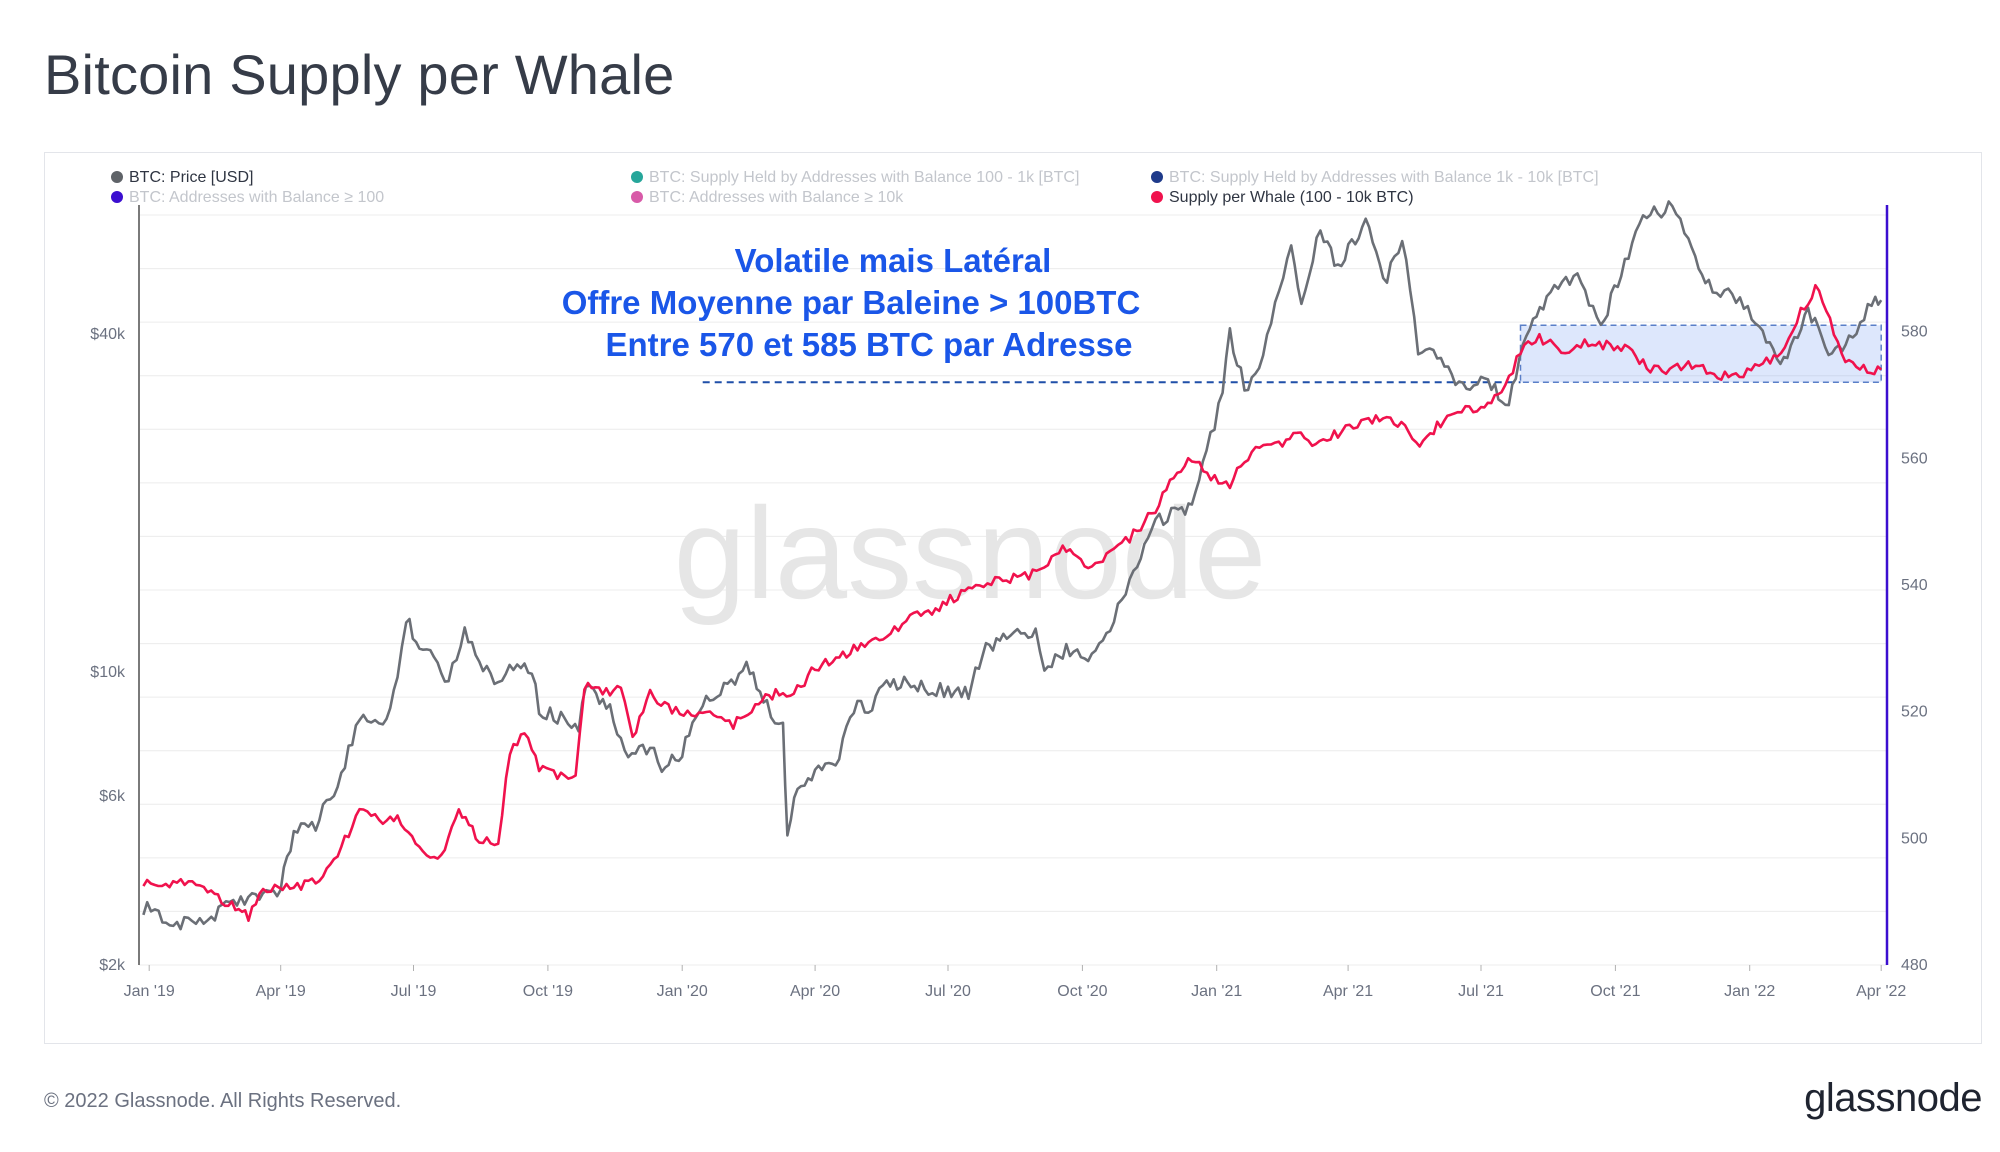 Image resolution: width=2000 pixels, height=1152 pixels. Describe the element at coordinates (1481, 991) in the screenshot. I see `x-tick-label: Jul '21` at that location.